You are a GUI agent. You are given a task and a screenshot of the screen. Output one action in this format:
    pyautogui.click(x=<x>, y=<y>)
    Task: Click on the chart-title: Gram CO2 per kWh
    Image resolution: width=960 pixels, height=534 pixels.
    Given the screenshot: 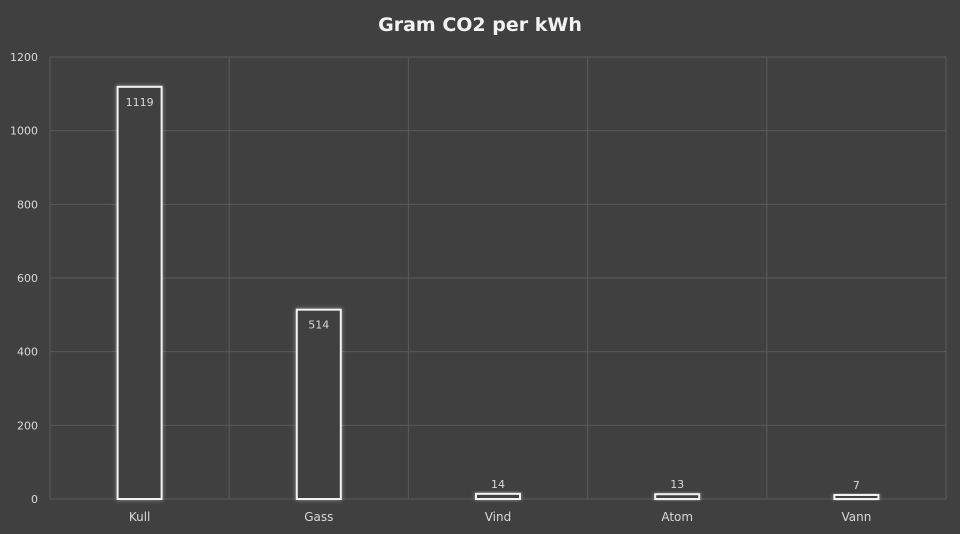 What is the action you would take?
    pyautogui.click(x=480, y=25)
    